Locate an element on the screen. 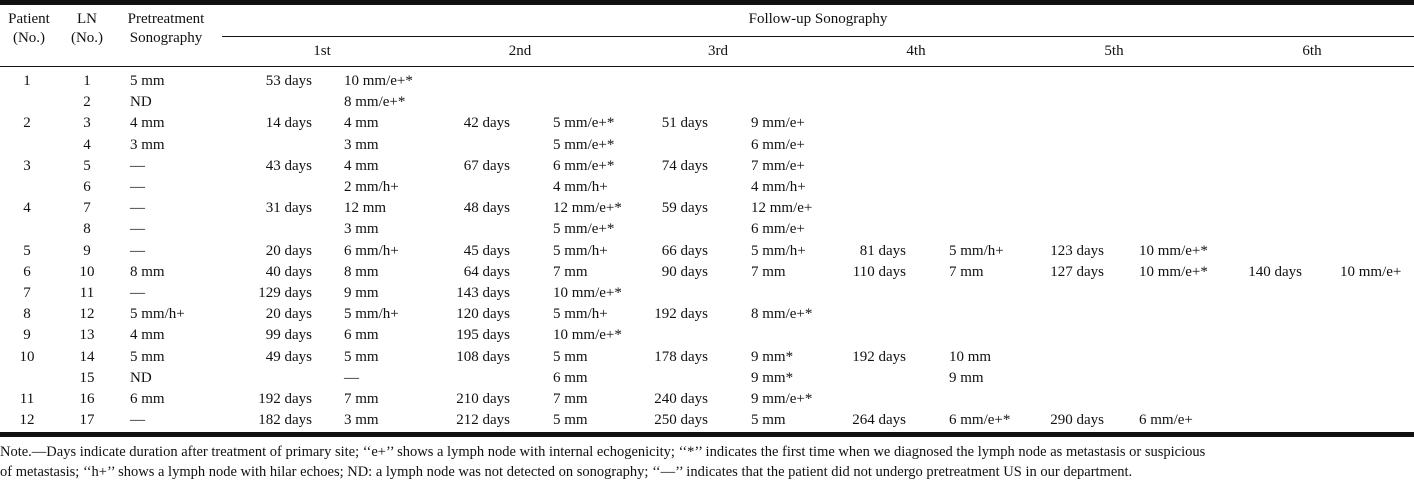 The image size is (1414, 482). cell-measure: 5 mm/e+* is located at coordinates (584, 123).